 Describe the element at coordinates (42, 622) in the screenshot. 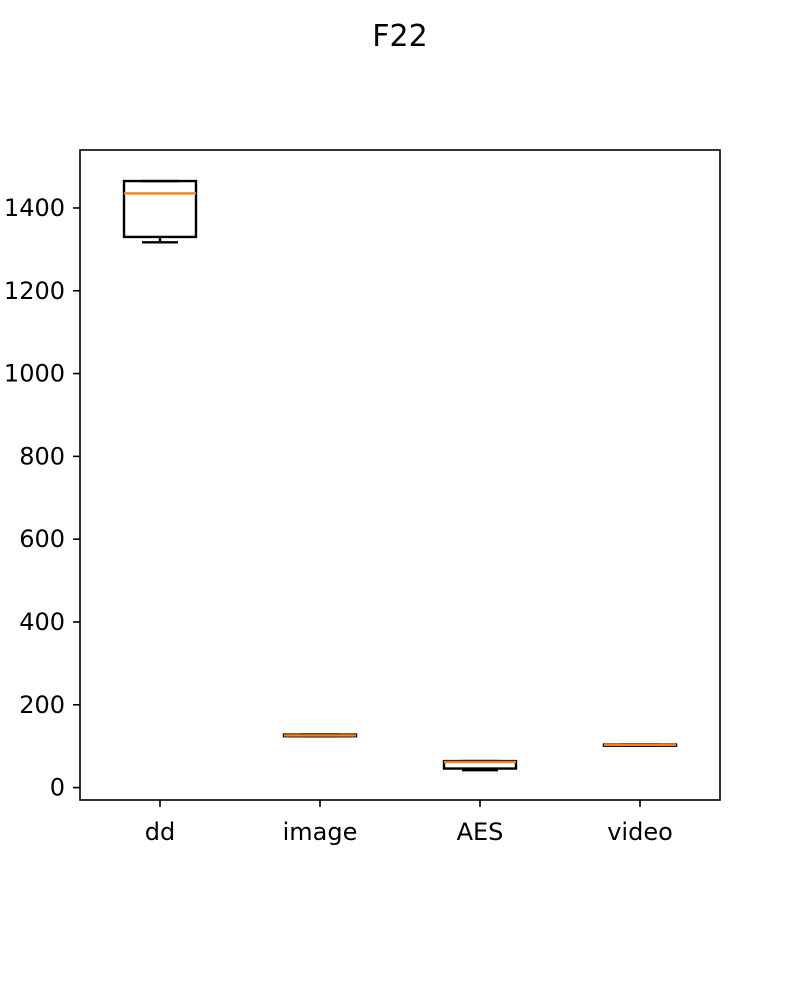

I see `y-tick-label: 400` at that location.